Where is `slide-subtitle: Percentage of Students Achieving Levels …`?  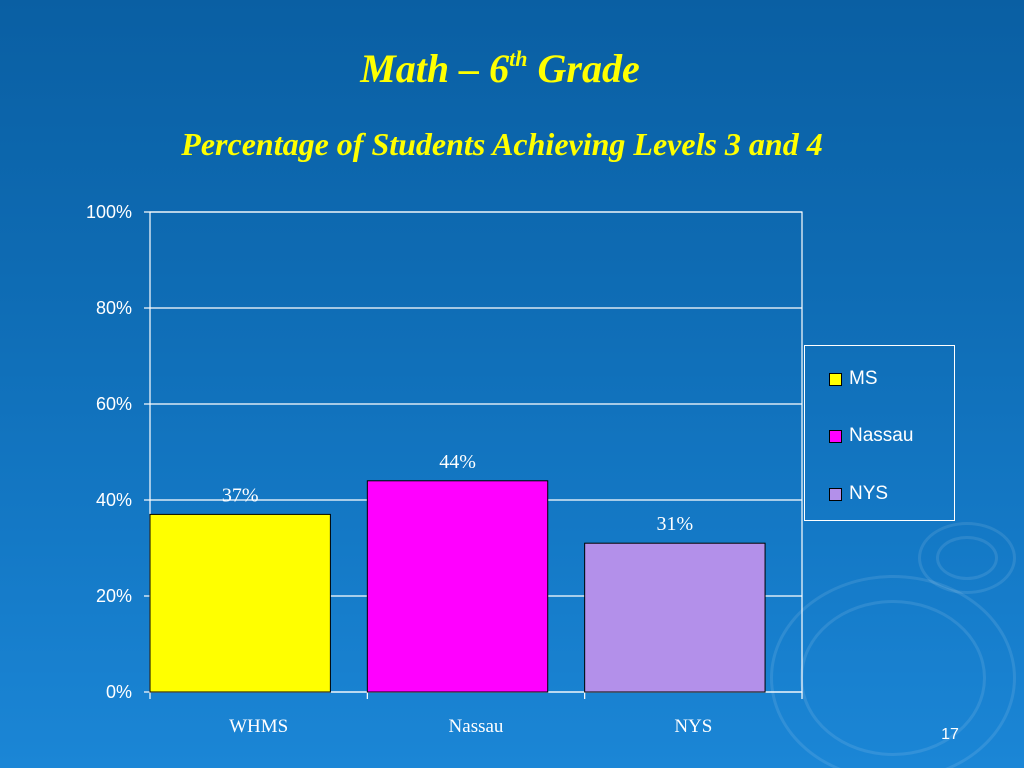 slide-subtitle: Percentage of Students Achieving Levels … is located at coordinates (502, 144).